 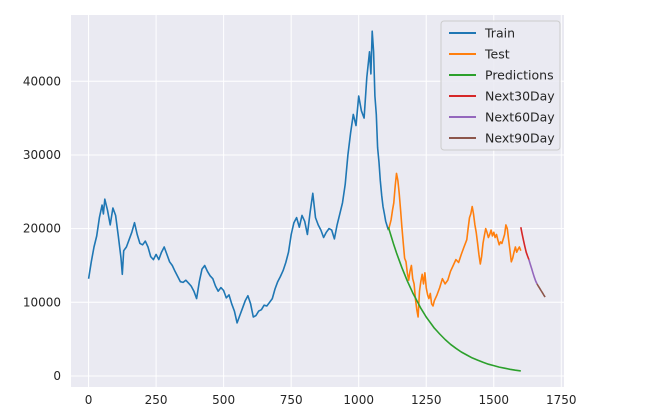 What do you see at coordinates (57, 376) in the screenshot?
I see `y-tick-label: 0` at bounding box center [57, 376].